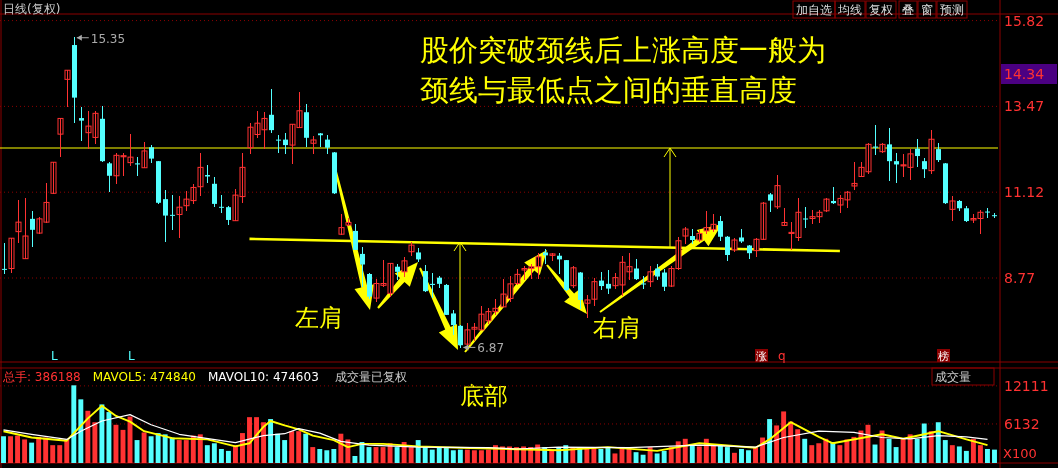 Image resolution: width=1058 pixels, height=468 pixels. What do you see at coordinates (491, 348) in the screenshot?
I see `annotation: 6.87` at bounding box center [491, 348].